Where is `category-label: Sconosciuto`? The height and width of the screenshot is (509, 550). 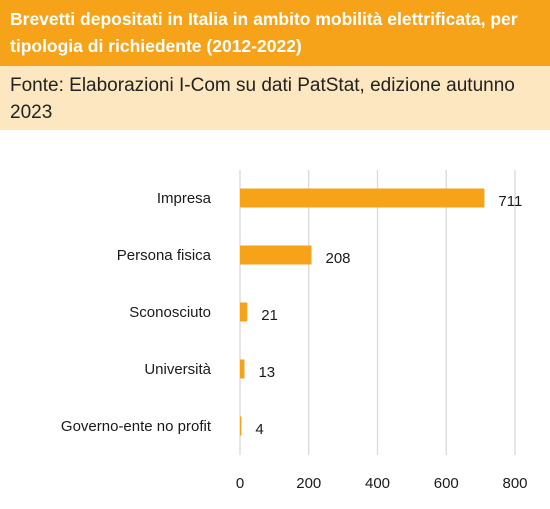
category-label: Sconosciuto is located at coordinates (170, 312).